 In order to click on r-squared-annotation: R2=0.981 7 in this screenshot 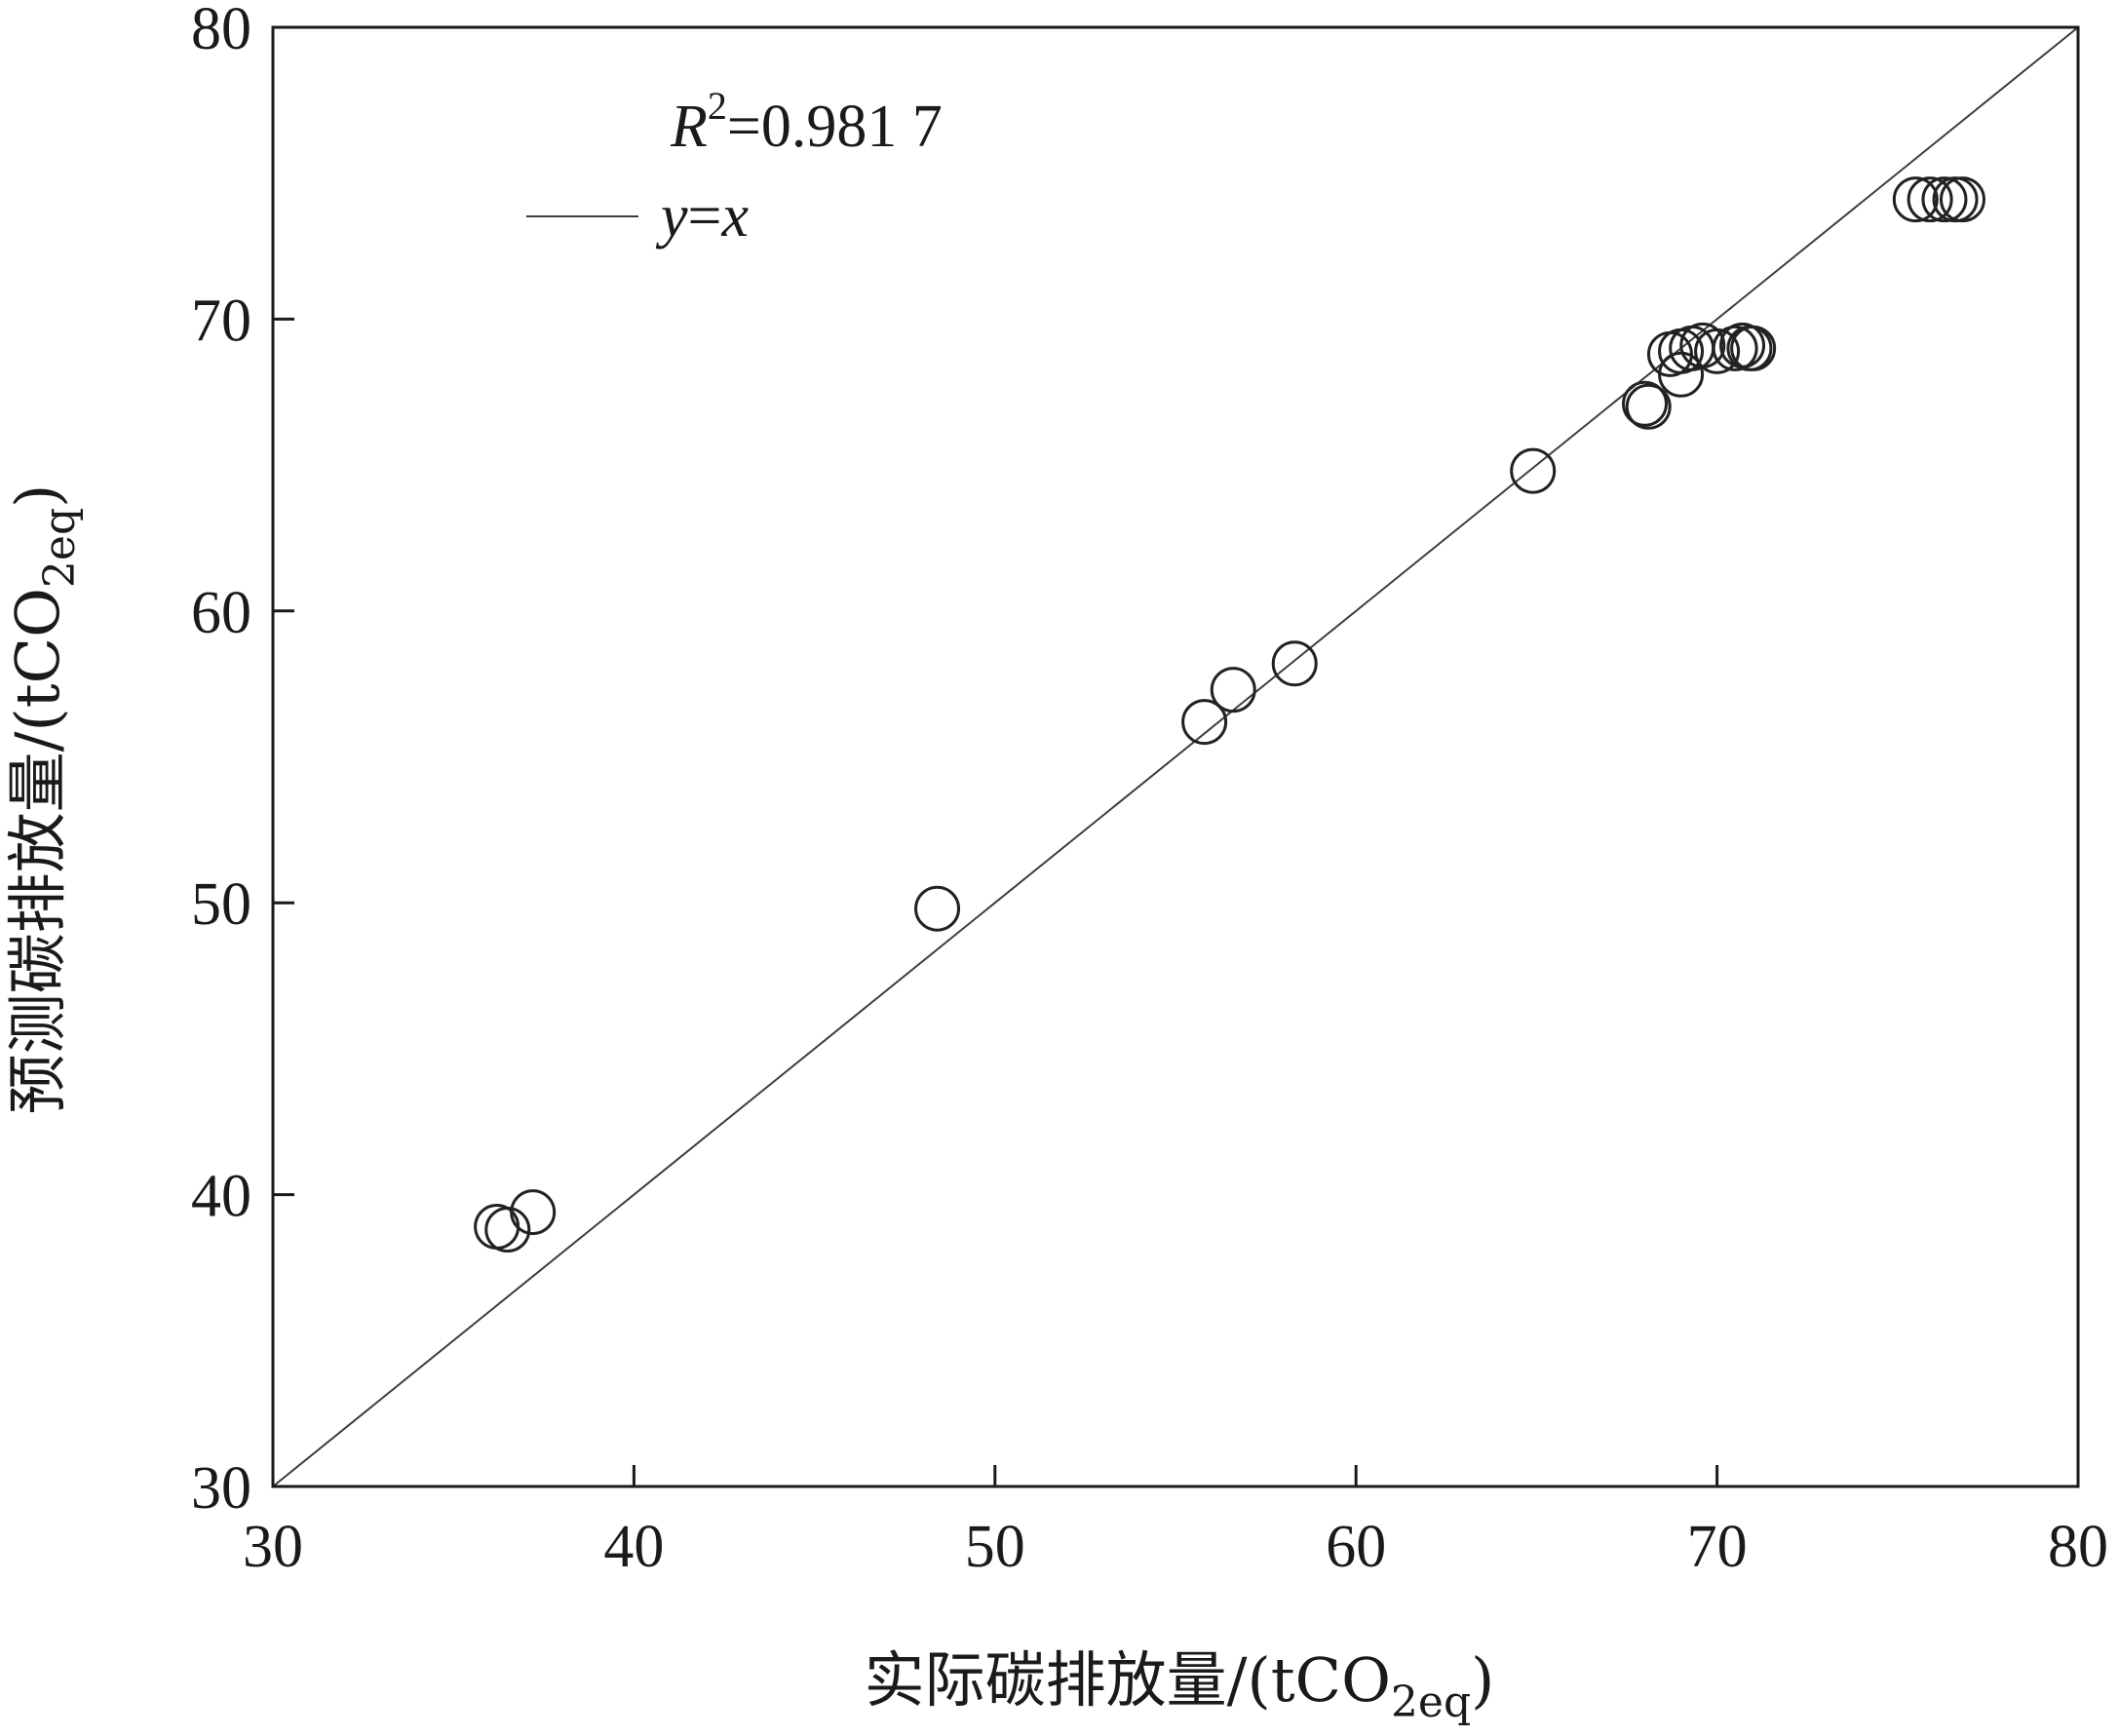, I will do `click(806, 122)`.